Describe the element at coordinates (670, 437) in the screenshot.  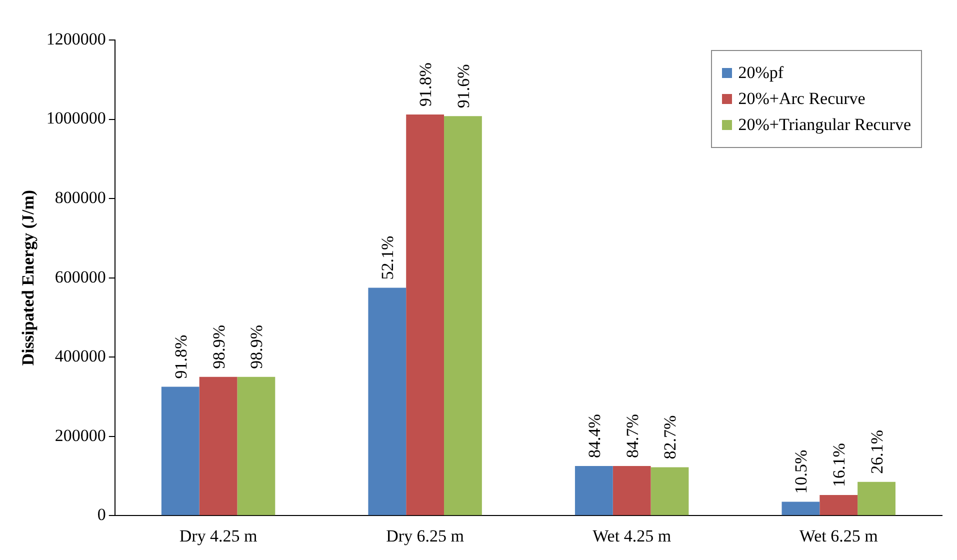
I see `annotation: 82.7%` at that location.